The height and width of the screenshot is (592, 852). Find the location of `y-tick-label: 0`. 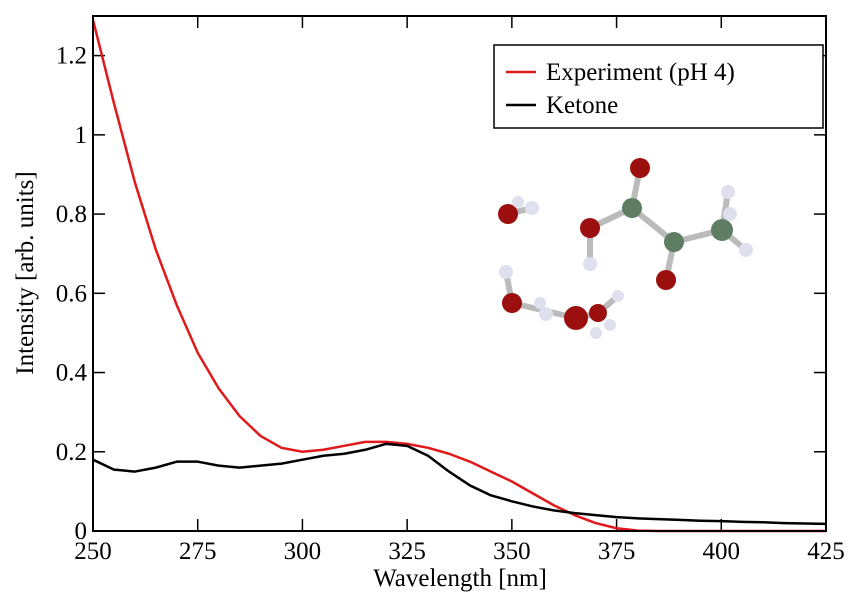

y-tick-label: 0 is located at coordinates (81, 531).